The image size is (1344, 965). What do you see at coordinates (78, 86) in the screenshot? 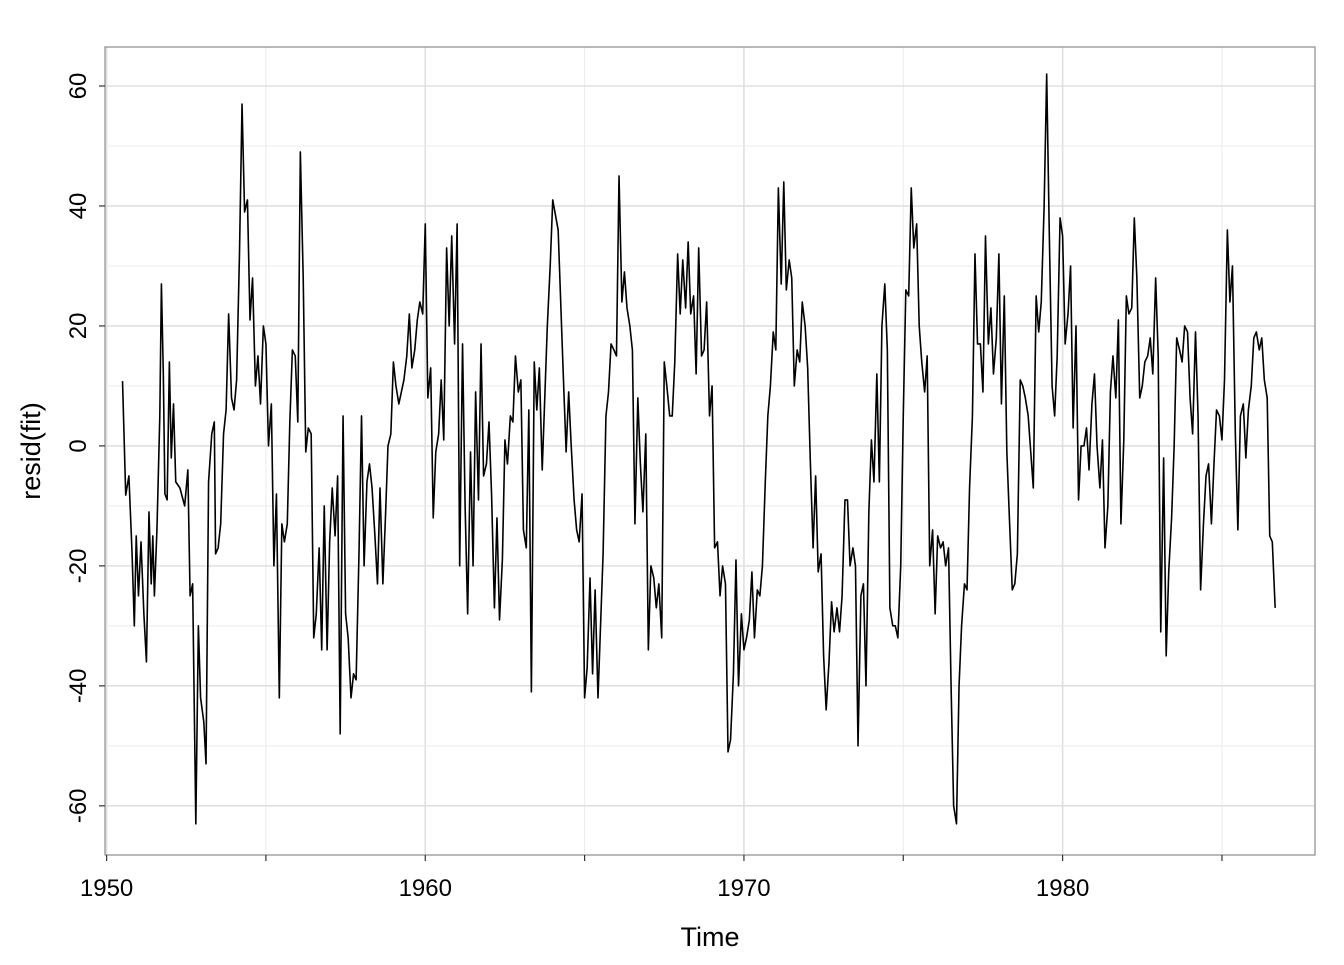
I see `y-tick-label: 60` at bounding box center [78, 86].